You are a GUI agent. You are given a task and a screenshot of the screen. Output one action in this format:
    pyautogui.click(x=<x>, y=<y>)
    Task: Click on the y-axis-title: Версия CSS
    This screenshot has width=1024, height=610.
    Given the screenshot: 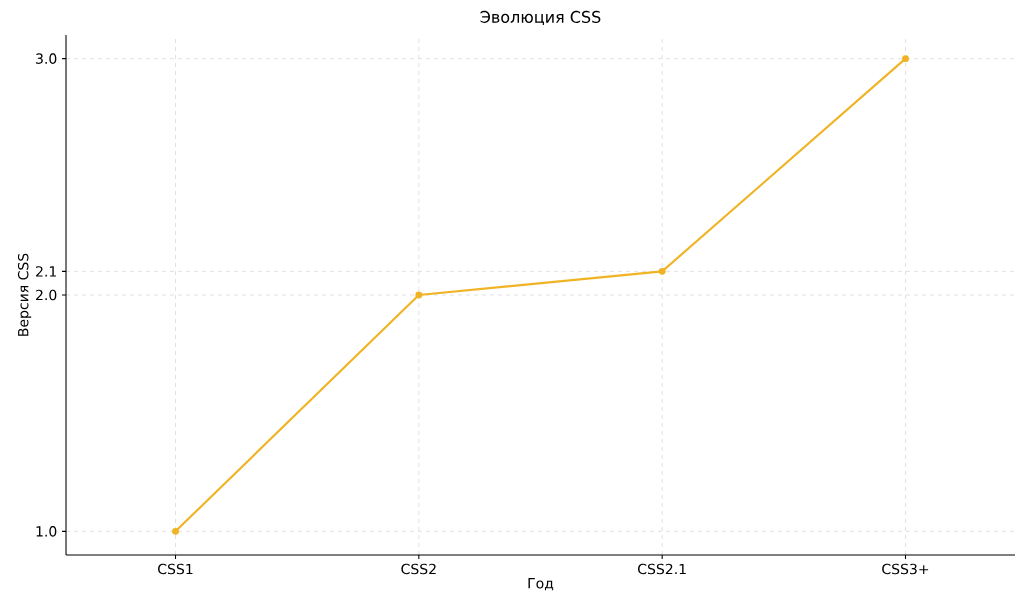 What is the action you would take?
    pyautogui.click(x=24, y=294)
    